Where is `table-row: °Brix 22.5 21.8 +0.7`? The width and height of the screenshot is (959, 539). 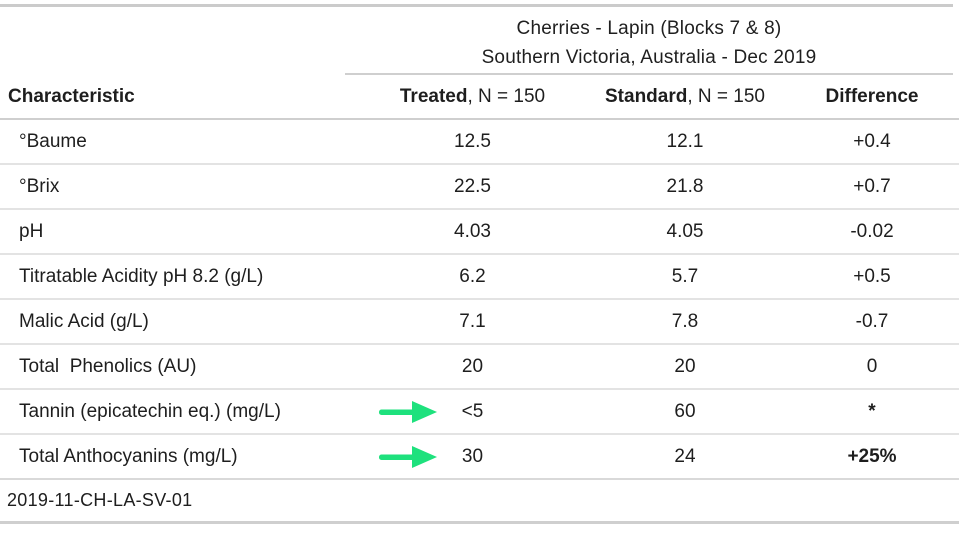 table-row: °Brix 22.5 21.8 +0.7 is located at coordinates (479, 187).